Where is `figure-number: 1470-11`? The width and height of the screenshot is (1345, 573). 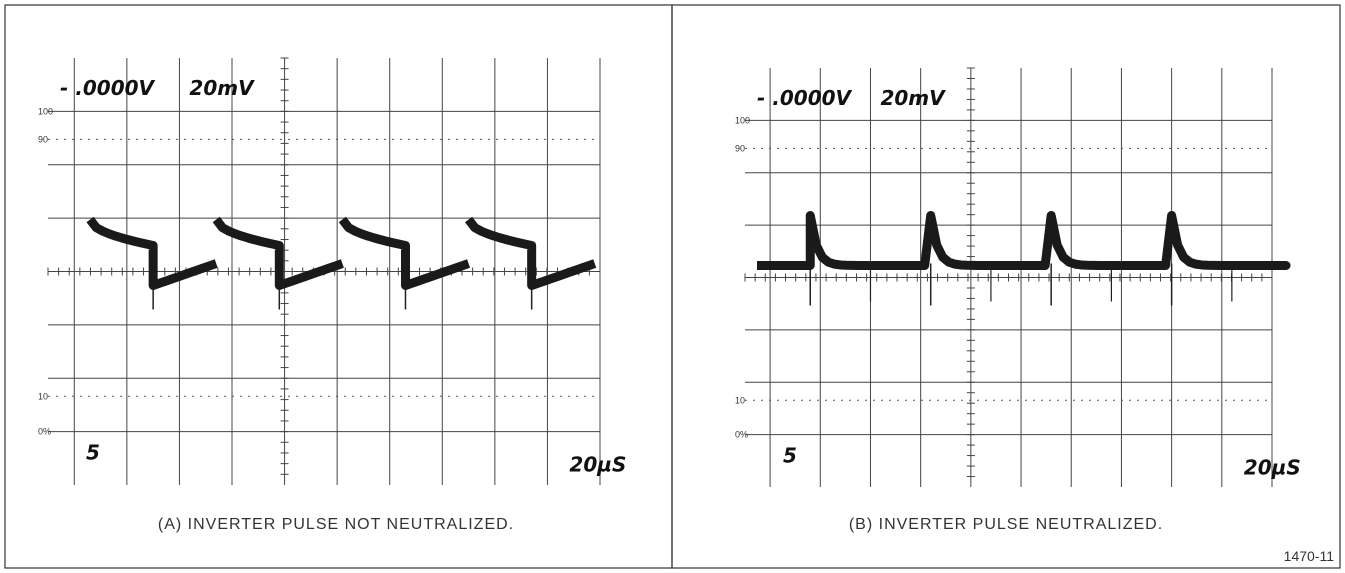 figure-number: 1470-11 is located at coordinates (1309, 556).